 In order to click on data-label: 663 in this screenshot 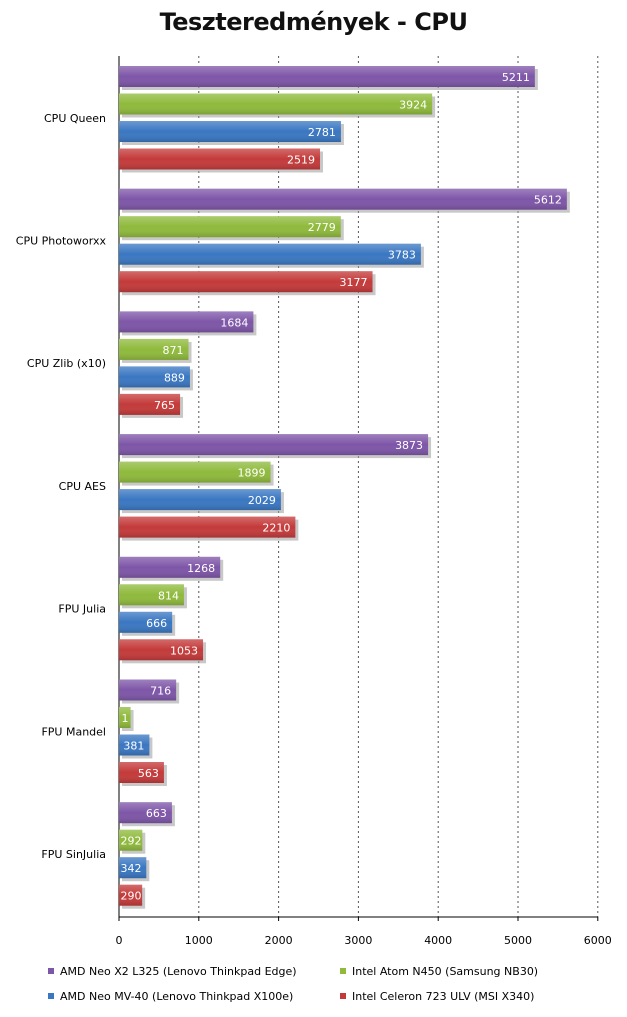, I will do `click(156, 813)`.